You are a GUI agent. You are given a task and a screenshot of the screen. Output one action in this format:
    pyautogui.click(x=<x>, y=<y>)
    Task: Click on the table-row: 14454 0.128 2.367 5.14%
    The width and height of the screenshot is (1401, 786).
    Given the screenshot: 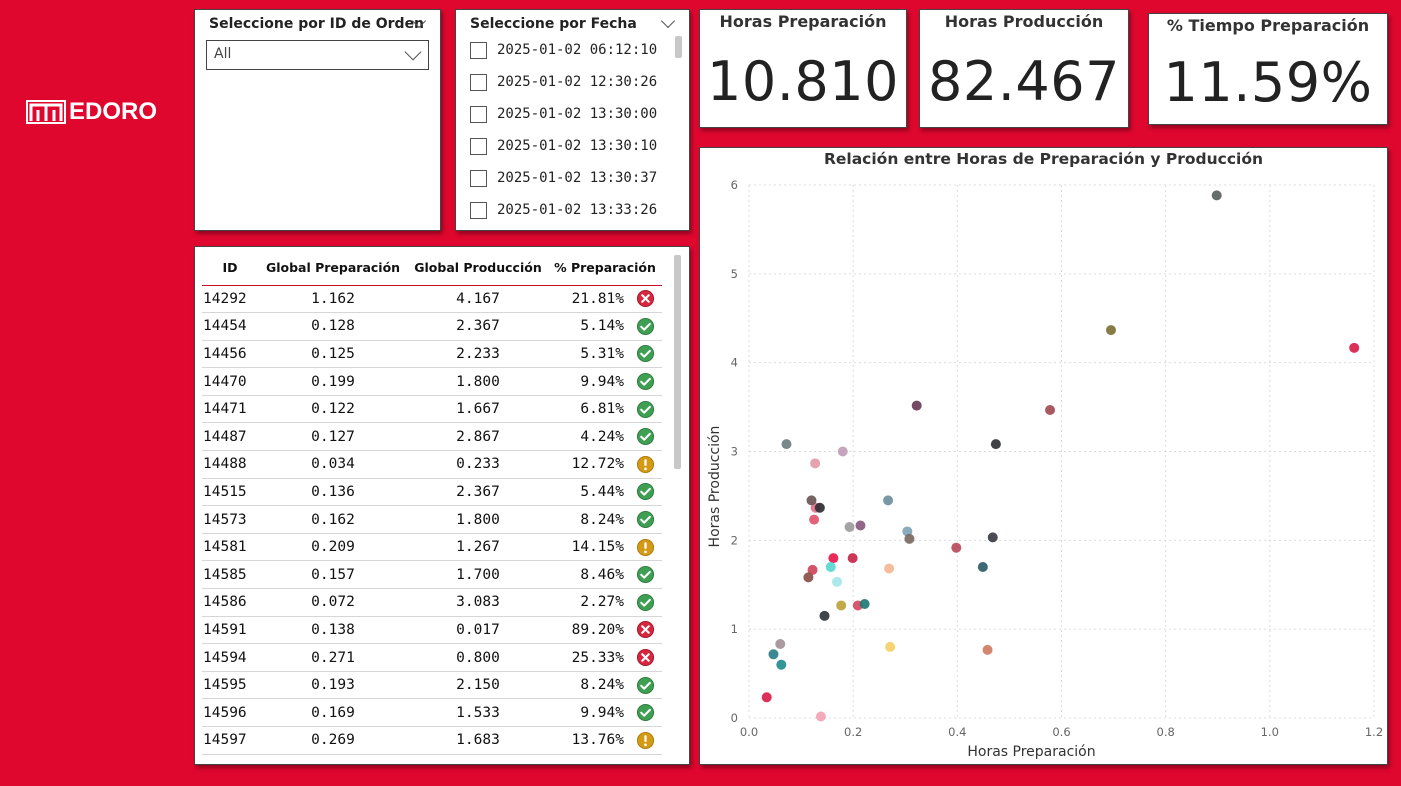 What is the action you would take?
    pyautogui.click(x=432, y=326)
    